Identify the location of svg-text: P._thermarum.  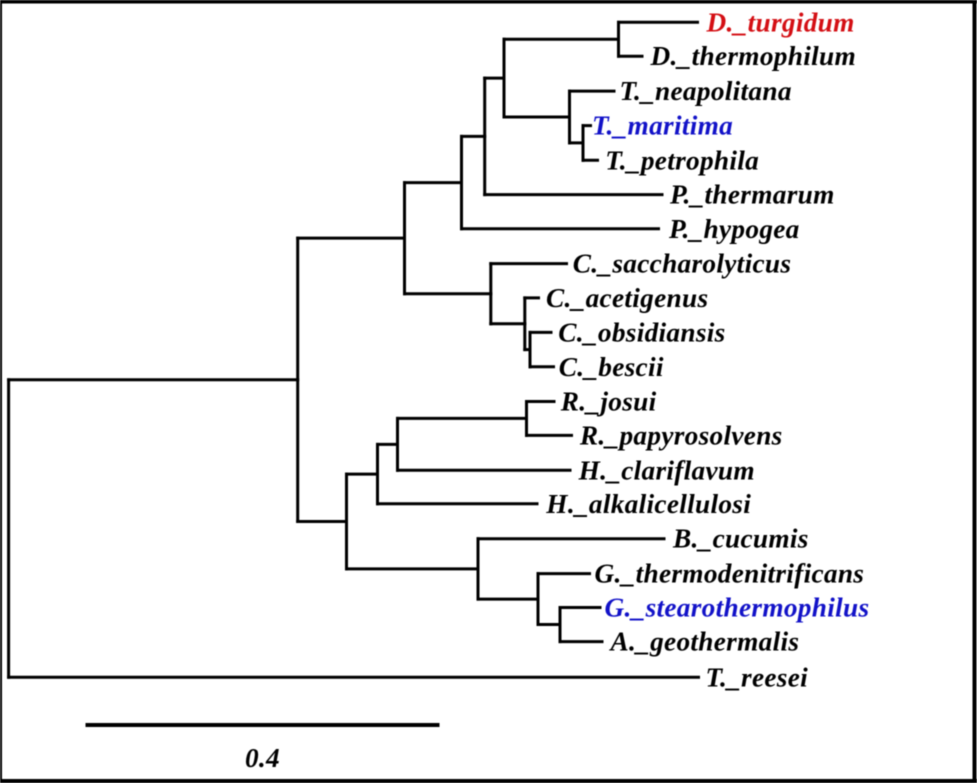
(752, 195).